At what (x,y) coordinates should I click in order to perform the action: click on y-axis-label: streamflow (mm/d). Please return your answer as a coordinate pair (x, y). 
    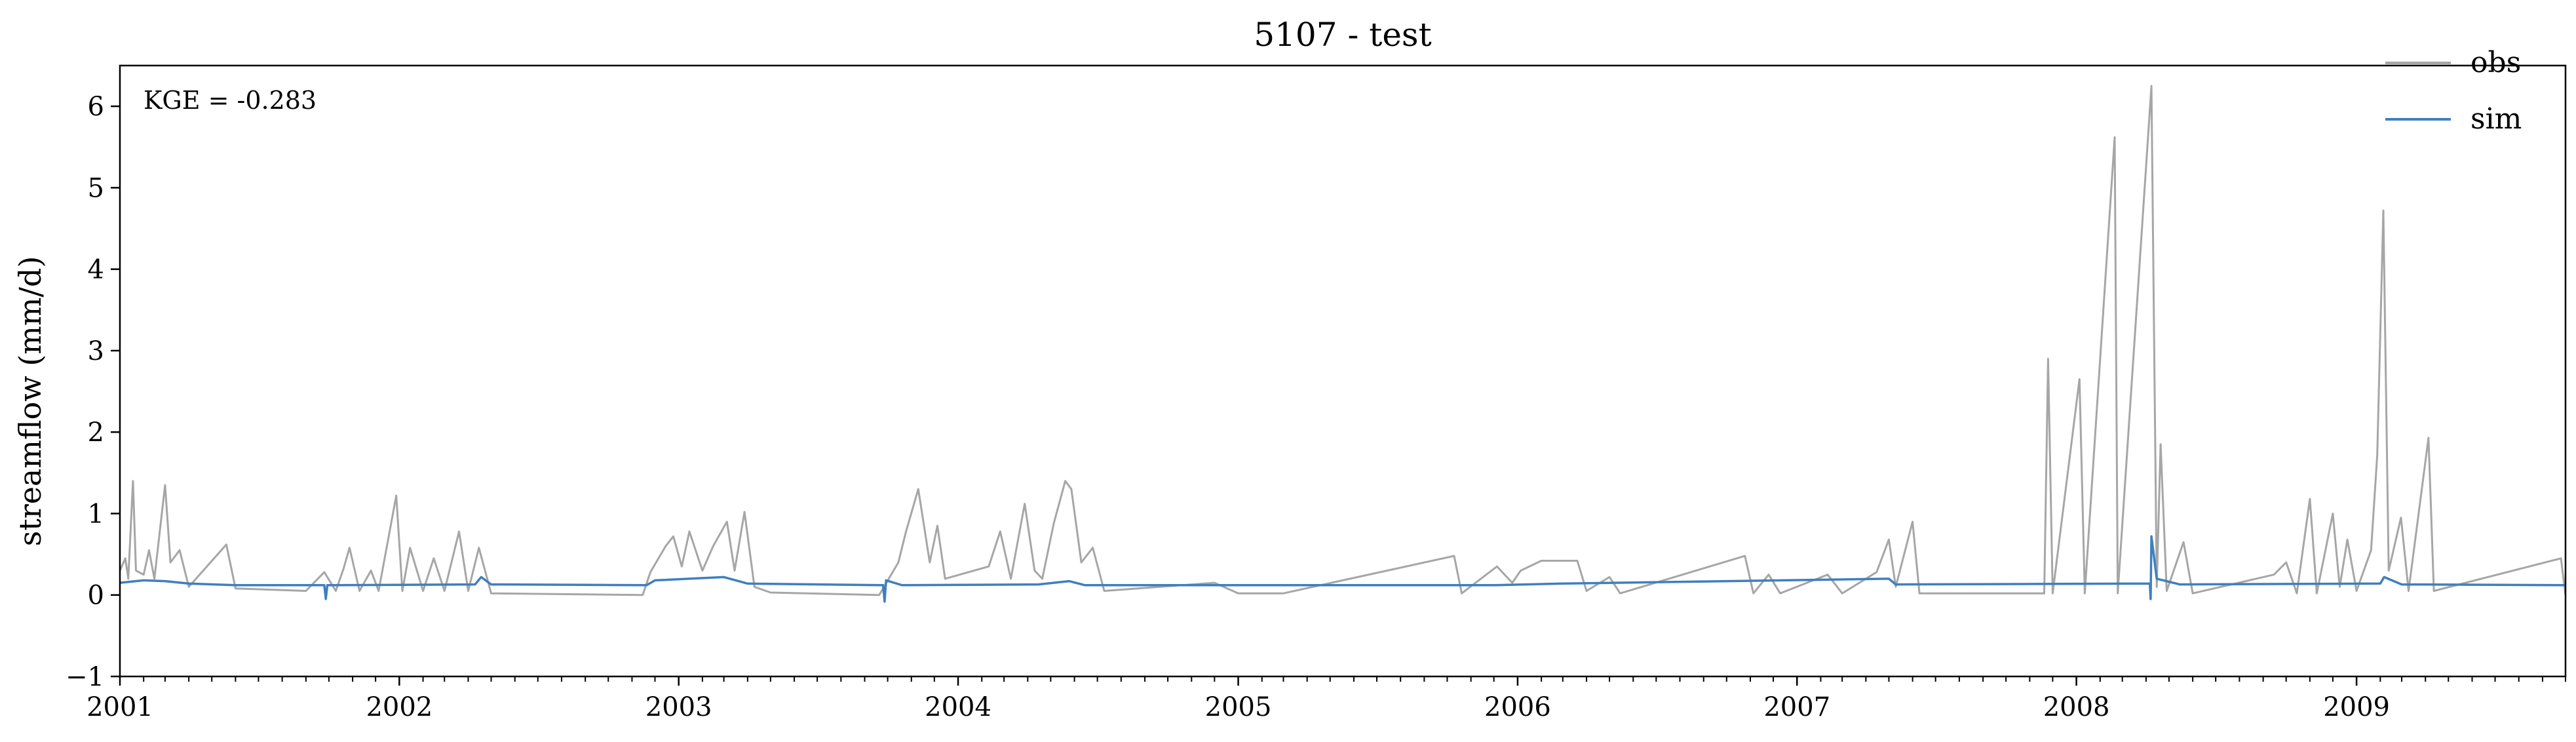
    Looking at the image, I should click on (30, 401).